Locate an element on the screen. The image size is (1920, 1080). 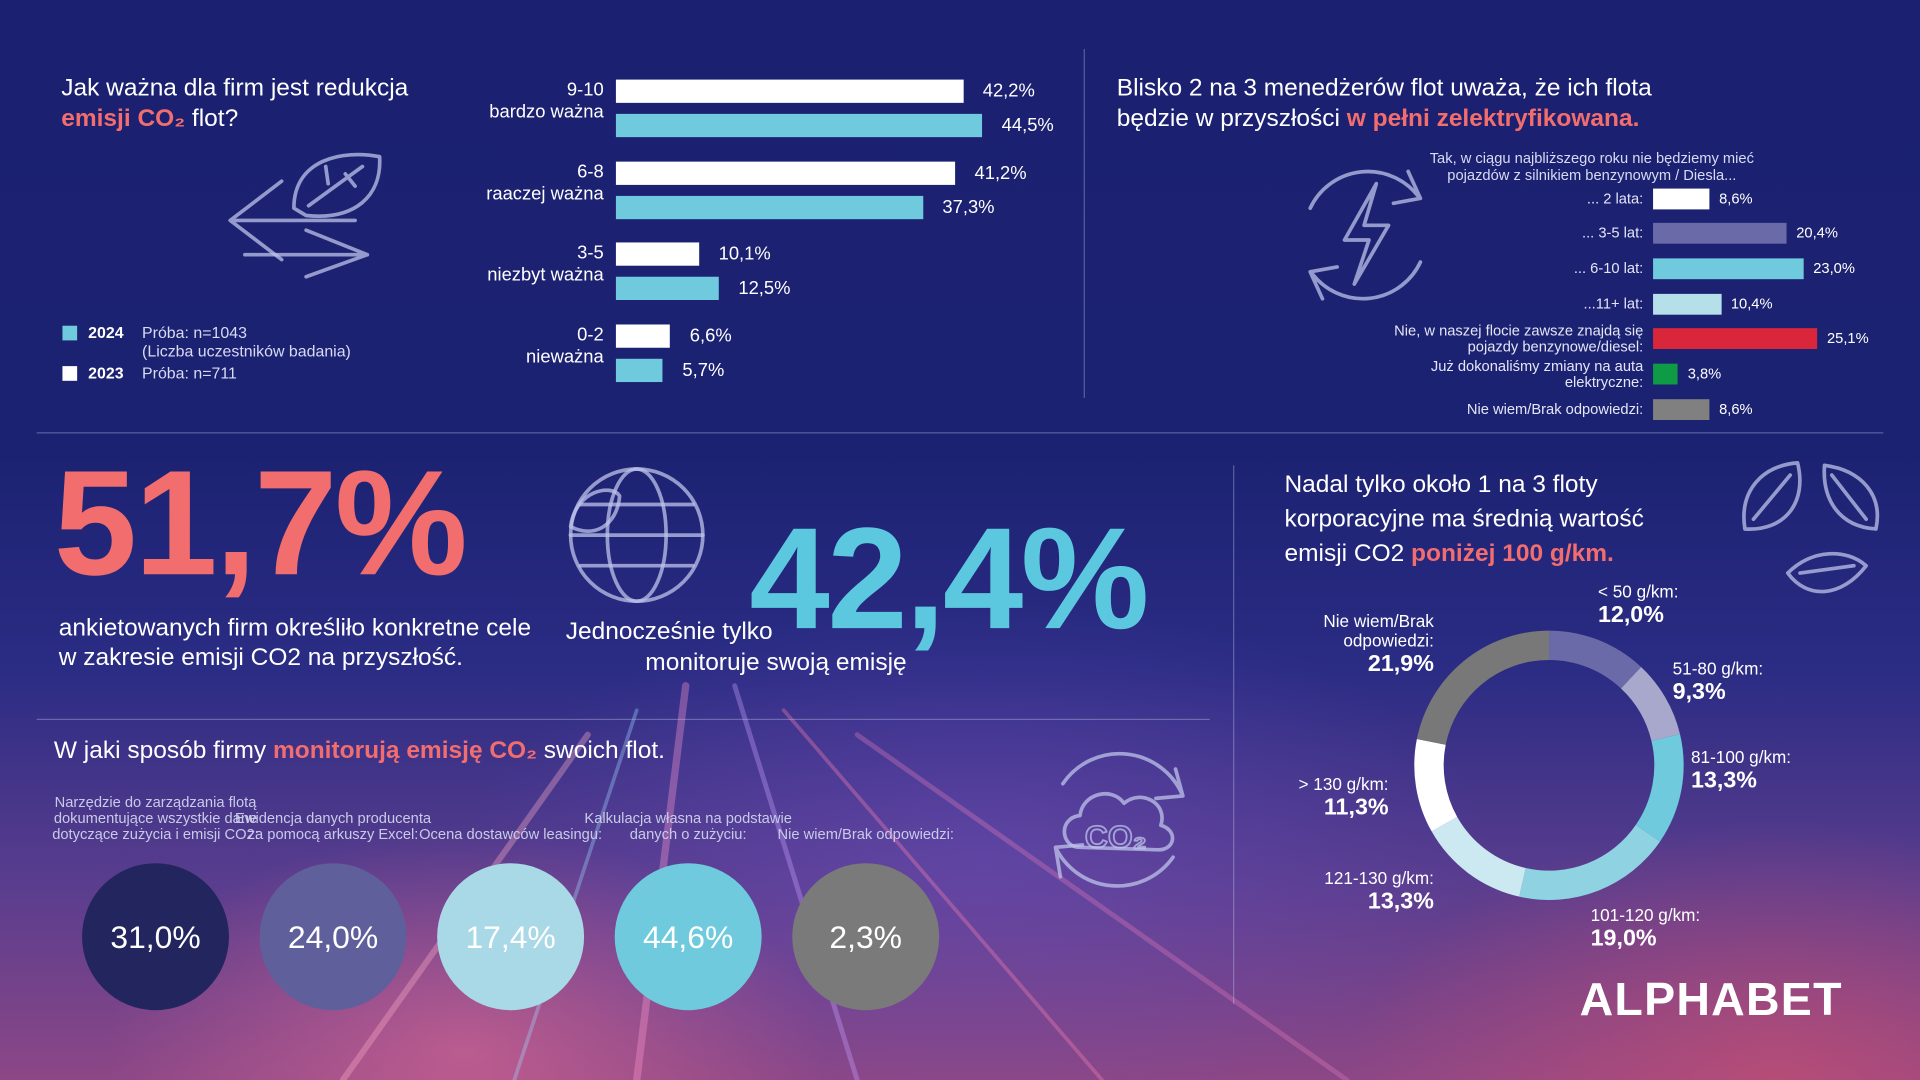
icon-co2: CO₂ is located at coordinates (1119, 819).